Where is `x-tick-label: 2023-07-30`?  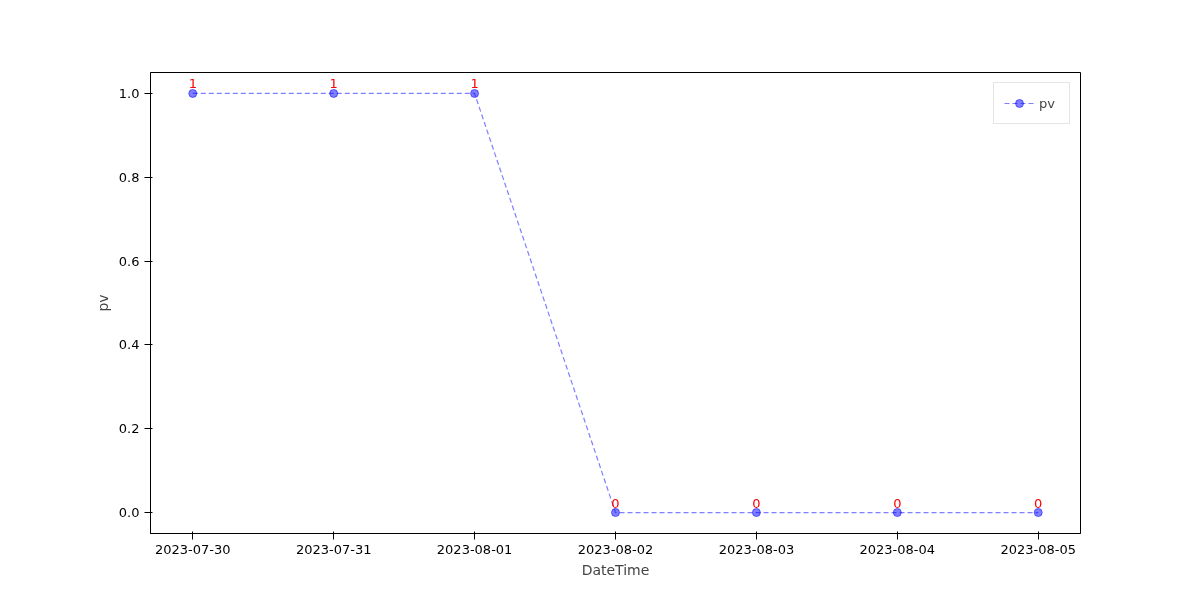 x-tick-label: 2023-07-30 is located at coordinates (193, 549).